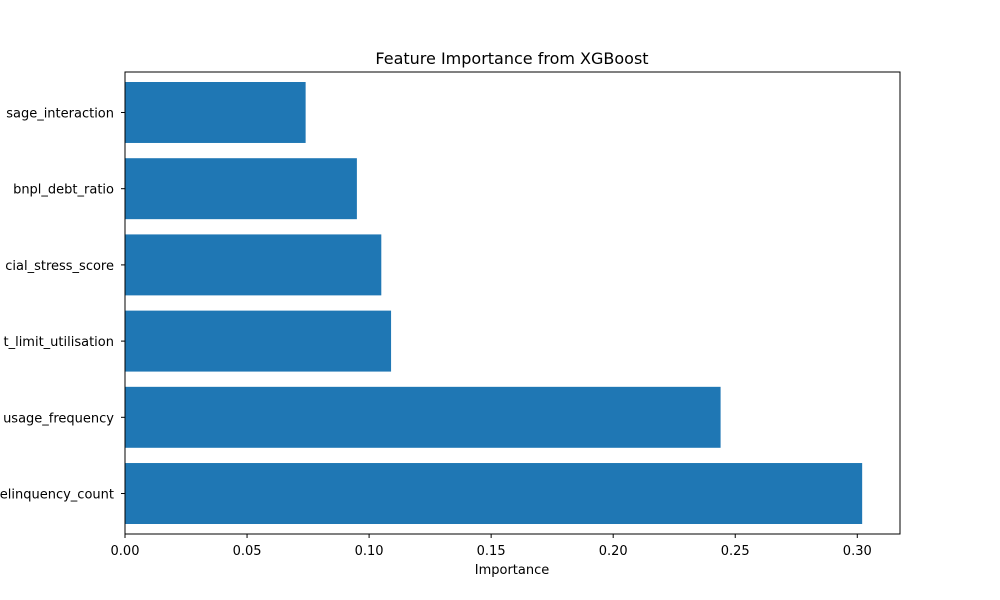  I want to click on x-tick-label: 0.10, so click(369, 551).